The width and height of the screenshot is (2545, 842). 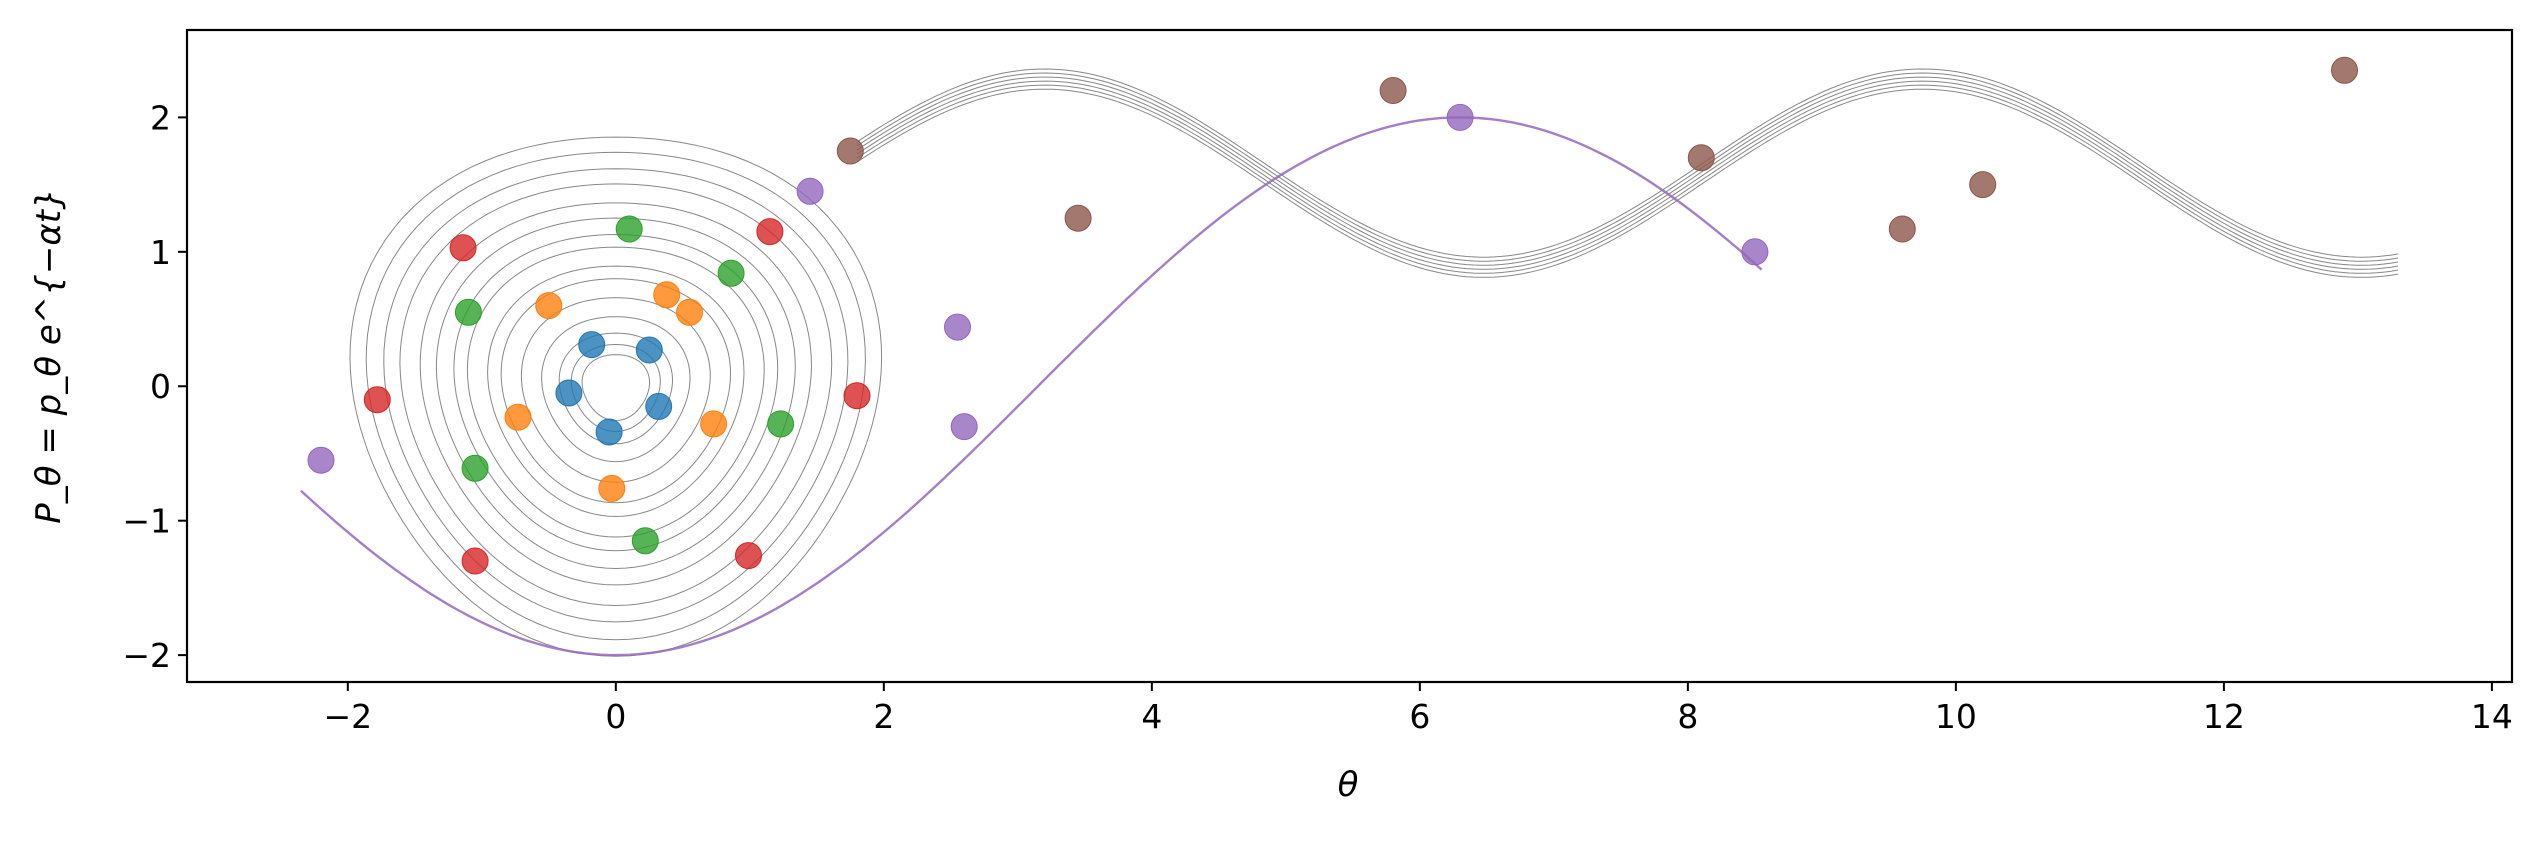 What do you see at coordinates (1348, 785) in the screenshot?
I see `x-axis-label: θ` at bounding box center [1348, 785].